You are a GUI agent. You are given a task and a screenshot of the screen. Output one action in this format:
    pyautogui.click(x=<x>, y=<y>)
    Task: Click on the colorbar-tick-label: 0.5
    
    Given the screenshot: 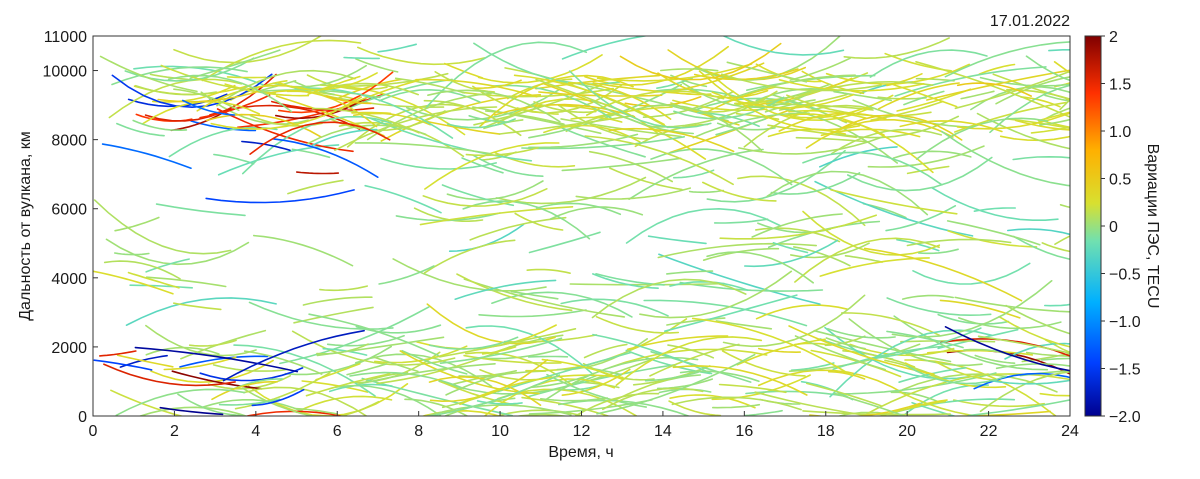 What is the action you would take?
    pyautogui.click(x=1120, y=180)
    